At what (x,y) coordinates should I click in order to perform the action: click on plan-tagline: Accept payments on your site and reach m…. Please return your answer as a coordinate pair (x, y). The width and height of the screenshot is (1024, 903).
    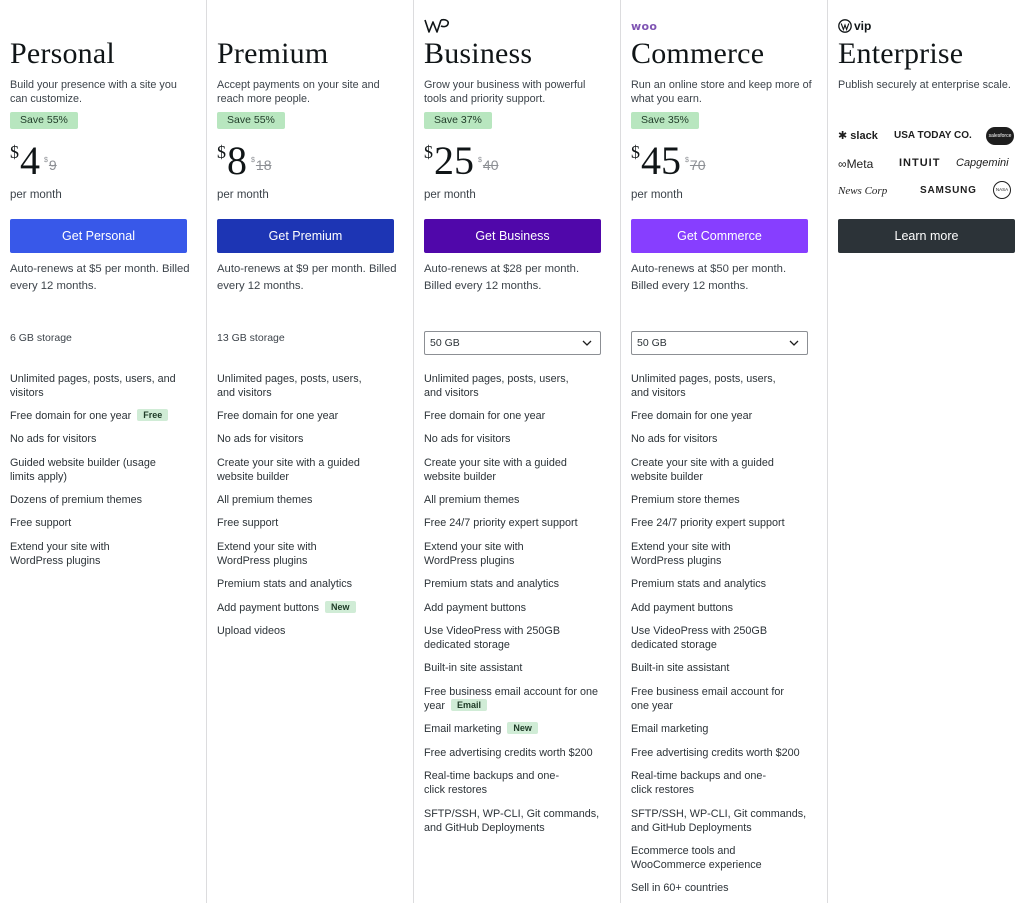
    Looking at the image, I should click on (298, 92).